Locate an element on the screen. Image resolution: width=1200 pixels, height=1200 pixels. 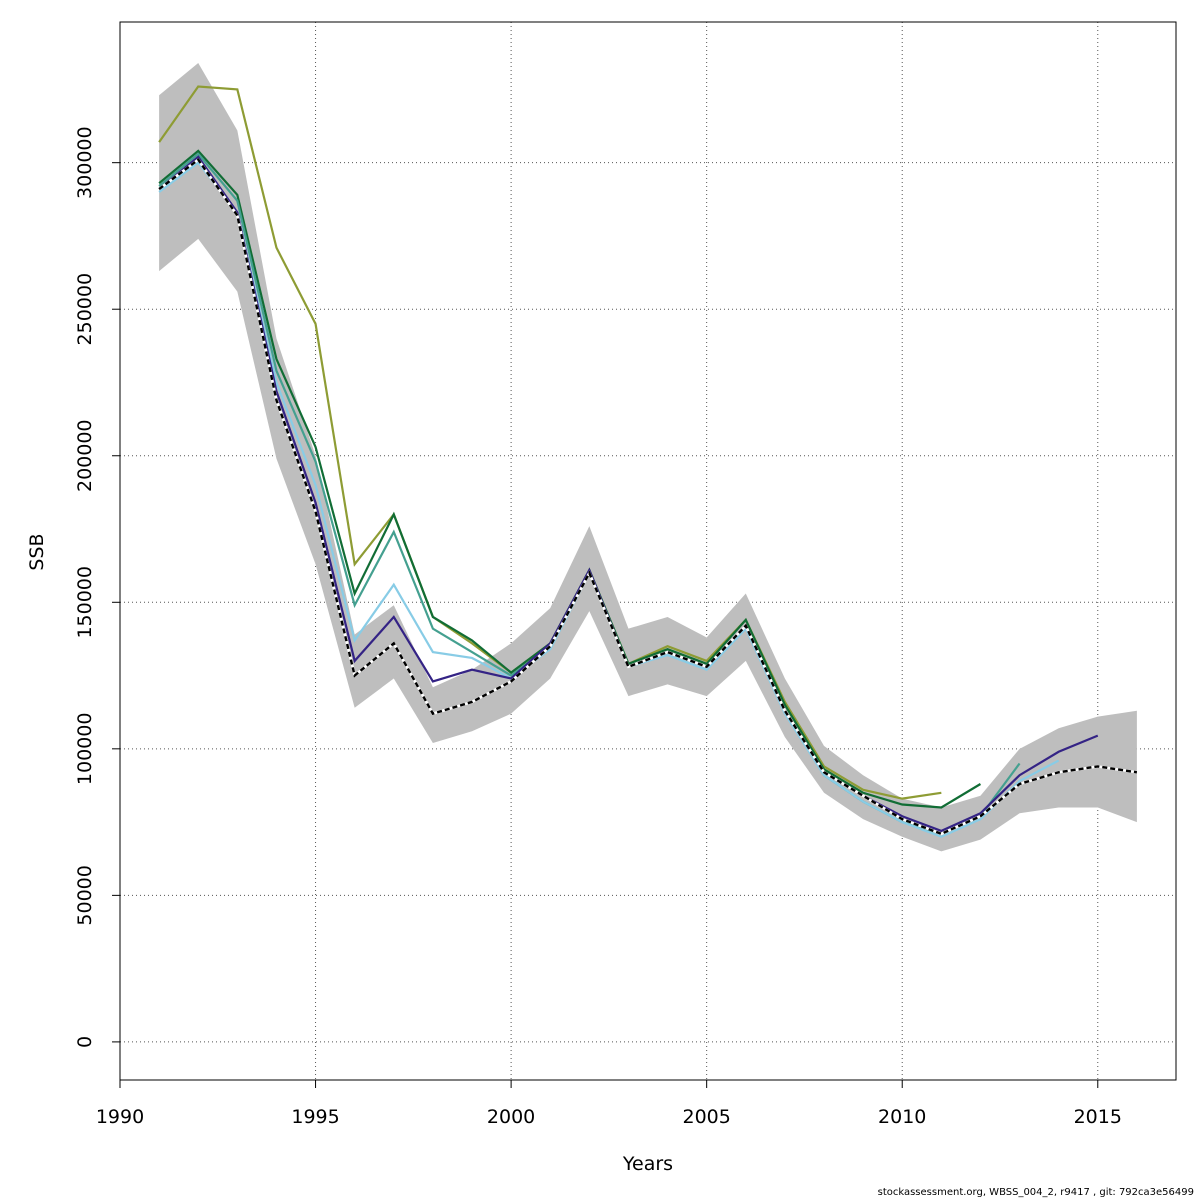
y-tick-label-300000: 300000 is located at coordinates (85, 162).